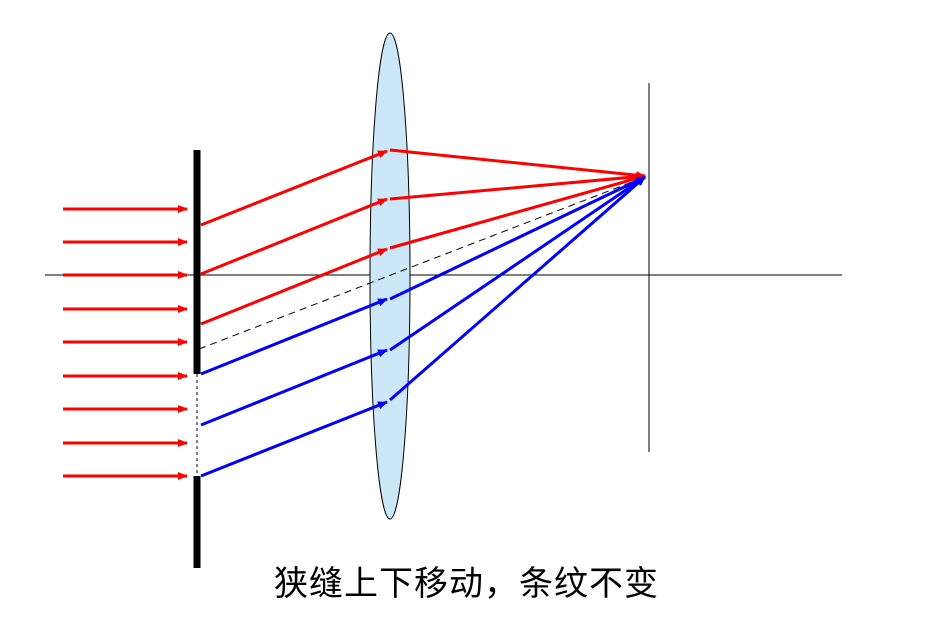 The height and width of the screenshot is (644, 933). Describe the element at coordinates (466, 584) in the screenshot. I see `diagram-caption: 狭缝上下移动，条纹不变` at that location.